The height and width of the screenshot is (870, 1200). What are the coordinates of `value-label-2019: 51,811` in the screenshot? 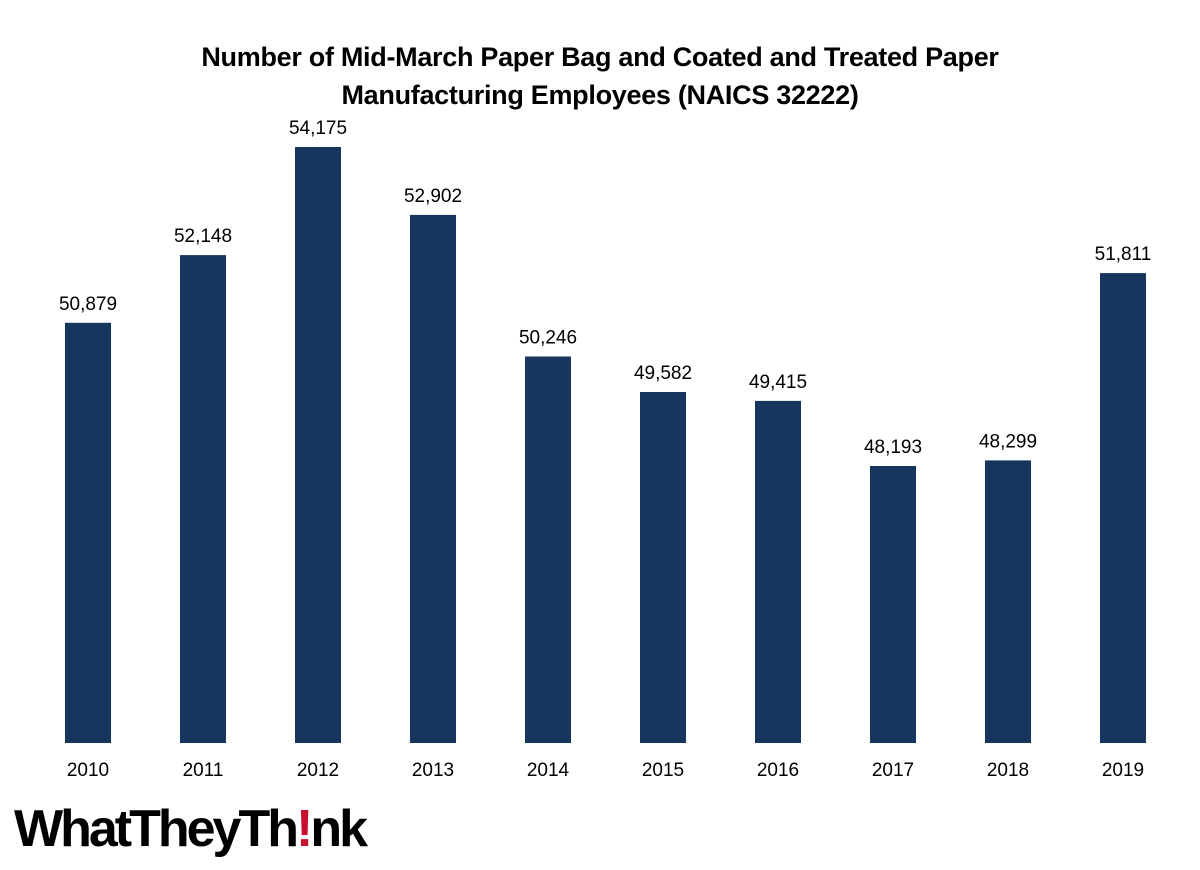 It's located at (1123, 254).